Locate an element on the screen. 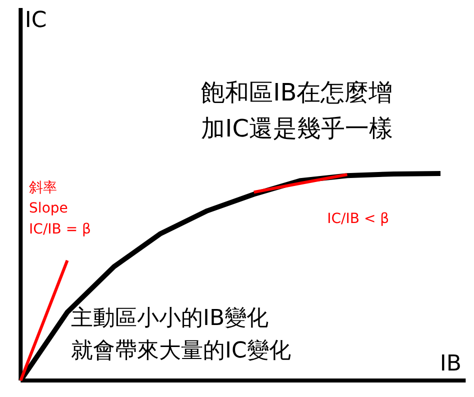 The width and height of the screenshot is (474, 397). annotation: 主動區小小的IB變化就會帶來大量的IC變化 is located at coordinates (181, 335).